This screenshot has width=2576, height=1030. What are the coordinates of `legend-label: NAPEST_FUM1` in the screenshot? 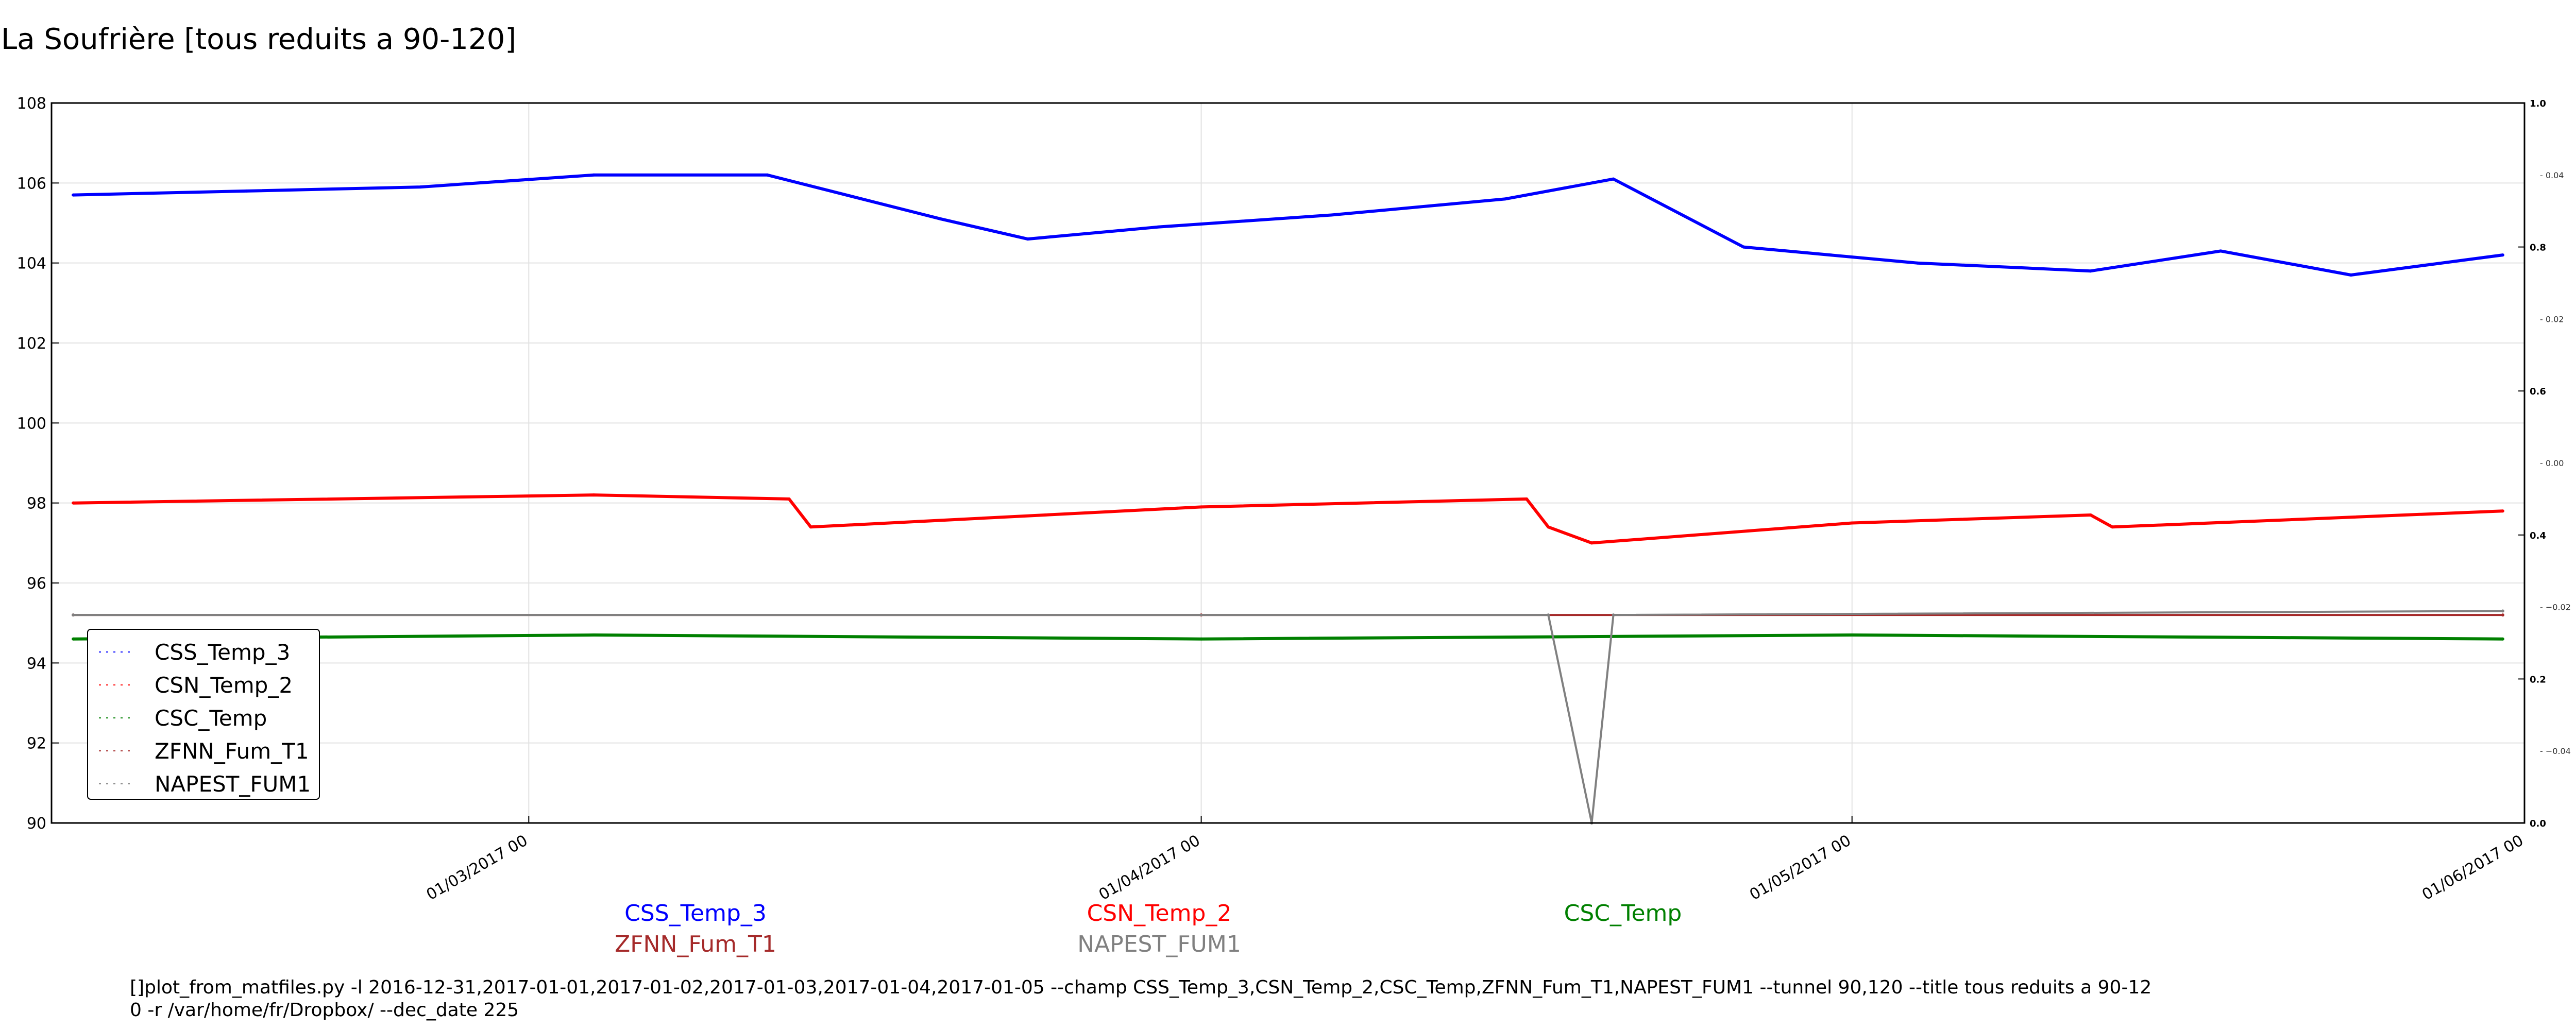 It's located at (233, 784).